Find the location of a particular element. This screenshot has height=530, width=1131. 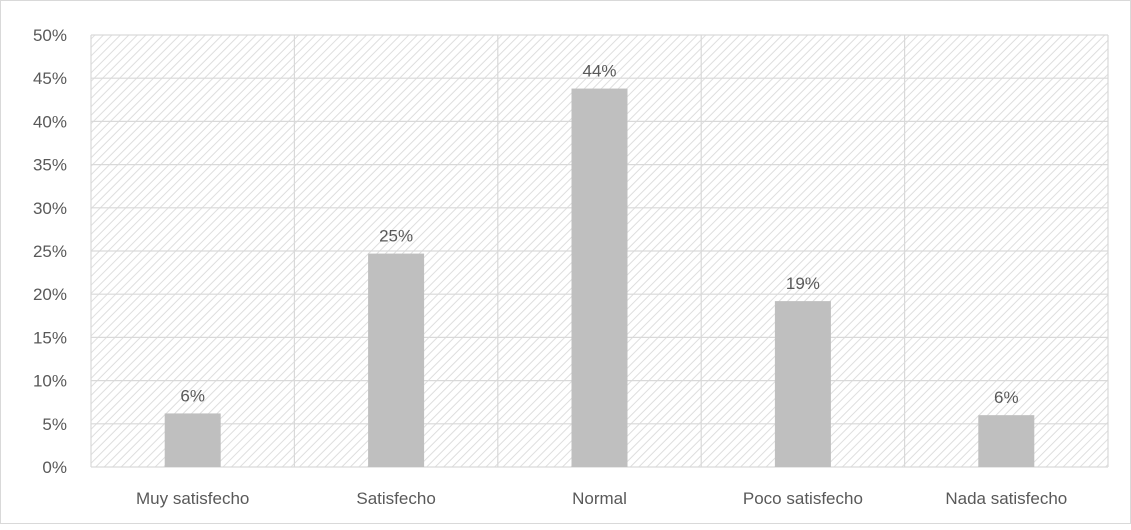

y-tick-label: 5% is located at coordinates (54, 424).